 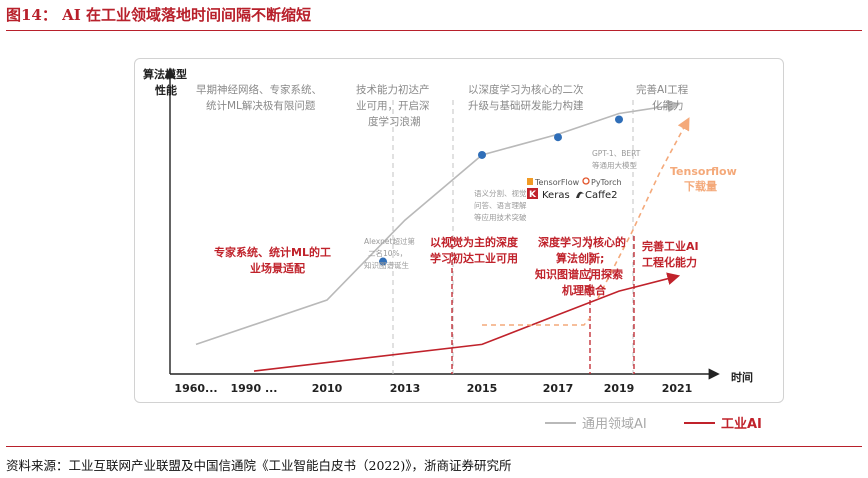 I want to click on pytorch-icon, so click(x=586, y=181).